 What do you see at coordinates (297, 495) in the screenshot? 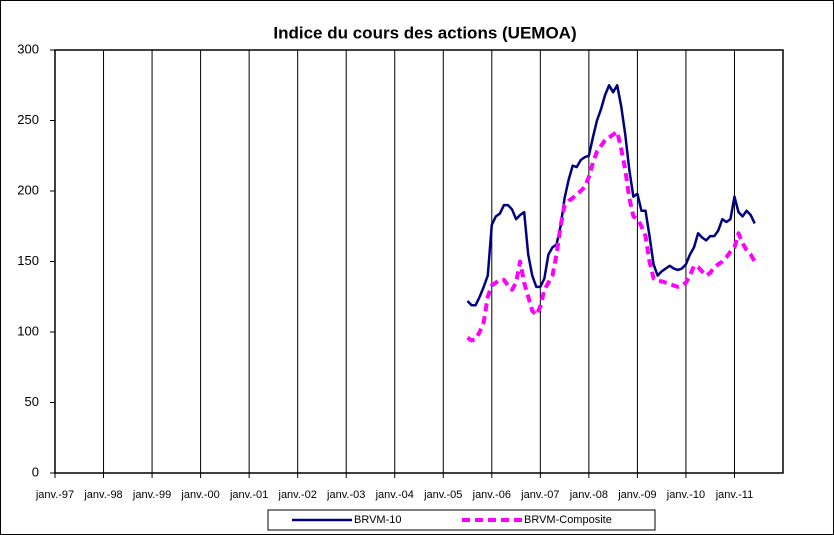
I see `x-tick-label: janv.-02` at bounding box center [297, 495].